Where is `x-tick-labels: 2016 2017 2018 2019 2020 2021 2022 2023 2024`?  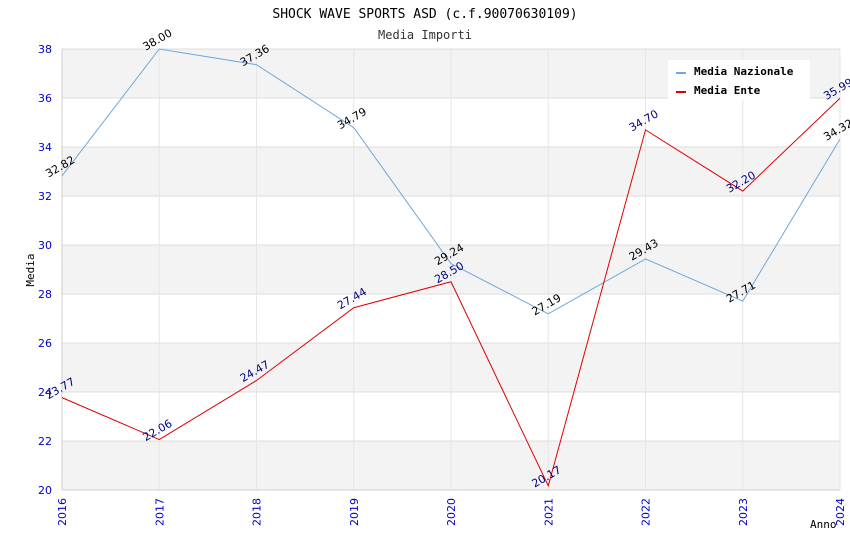
x-tick-labels: 2016 2017 2018 2019 2020 2021 2022 2023 2024 is located at coordinates (451, 512).